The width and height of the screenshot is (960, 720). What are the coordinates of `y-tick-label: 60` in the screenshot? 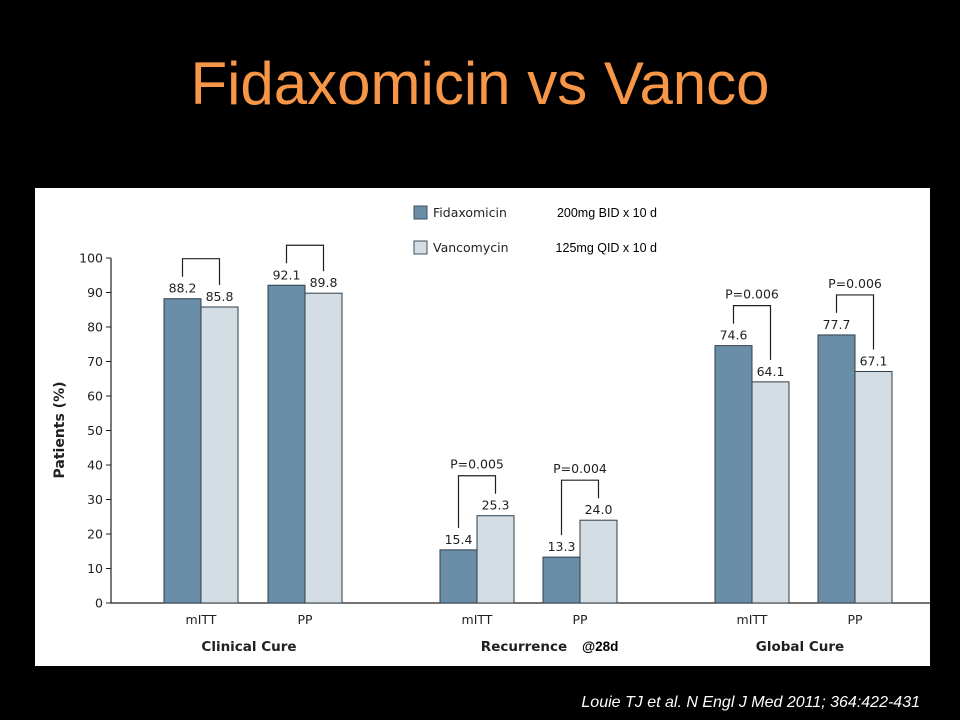 It's located at (95, 396).